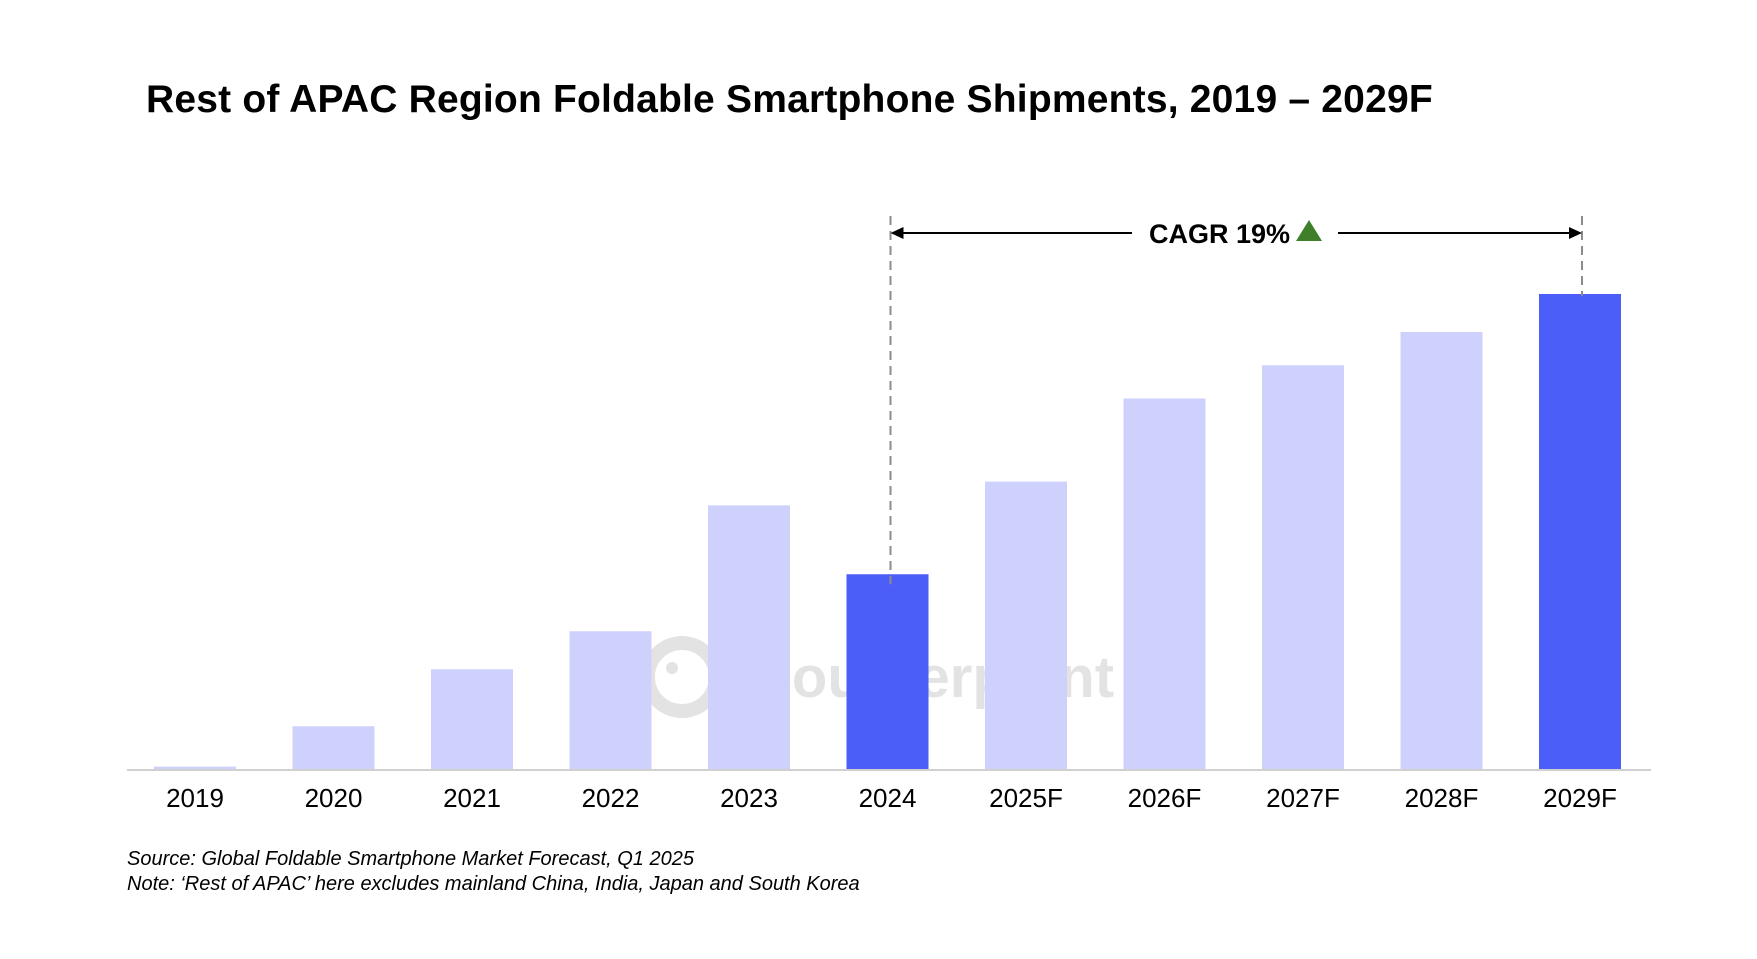 The width and height of the screenshot is (1757, 959). Describe the element at coordinates (610, 700) in the screenshot. I see `bar-2022` at that location.